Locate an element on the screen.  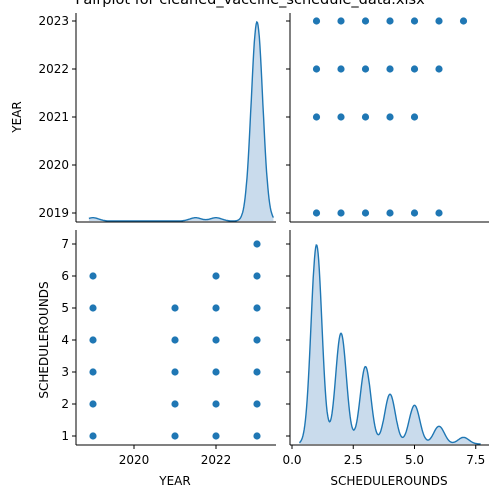
y-tick-label: 2020 is located at coordinates (53, 165).